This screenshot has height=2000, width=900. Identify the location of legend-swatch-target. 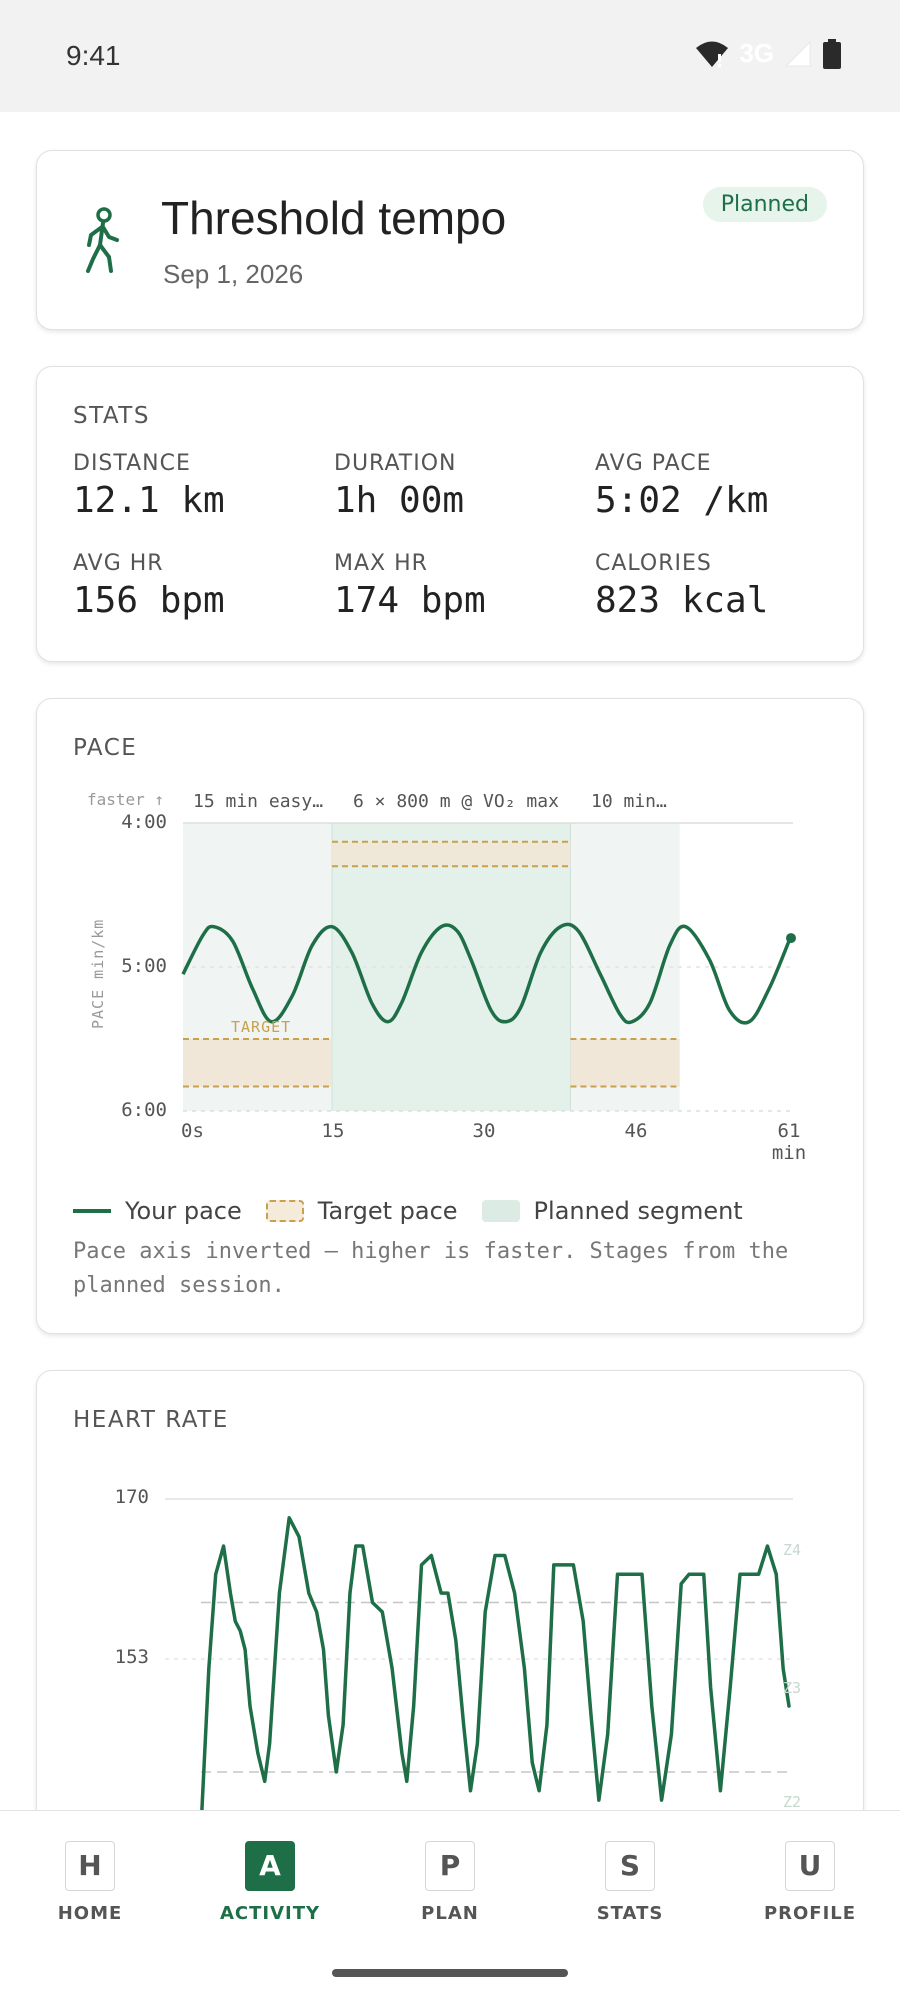
(284, 1211).